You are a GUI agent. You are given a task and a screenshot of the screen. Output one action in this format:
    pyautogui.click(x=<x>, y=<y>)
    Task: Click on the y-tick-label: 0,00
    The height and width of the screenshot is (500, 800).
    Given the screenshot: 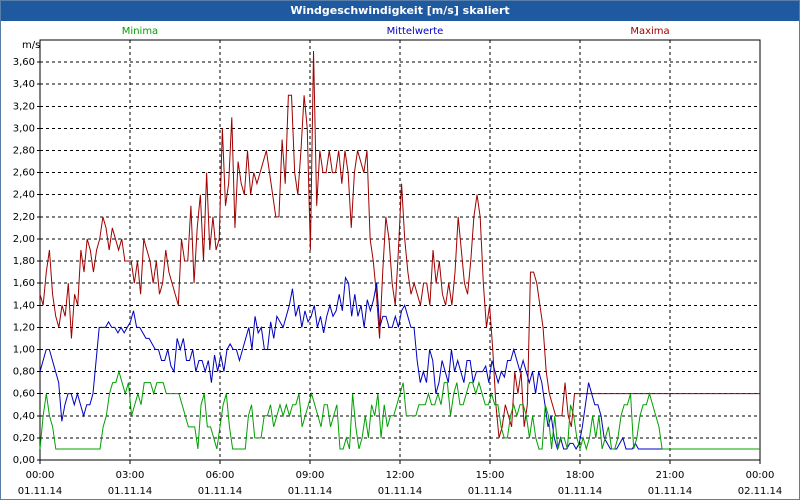 What is the action you would take?
    pyautogui.click(x=24, y=460)
    